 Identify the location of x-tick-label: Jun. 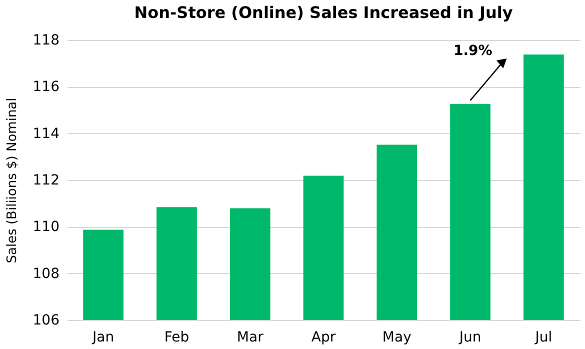
(470, 338).